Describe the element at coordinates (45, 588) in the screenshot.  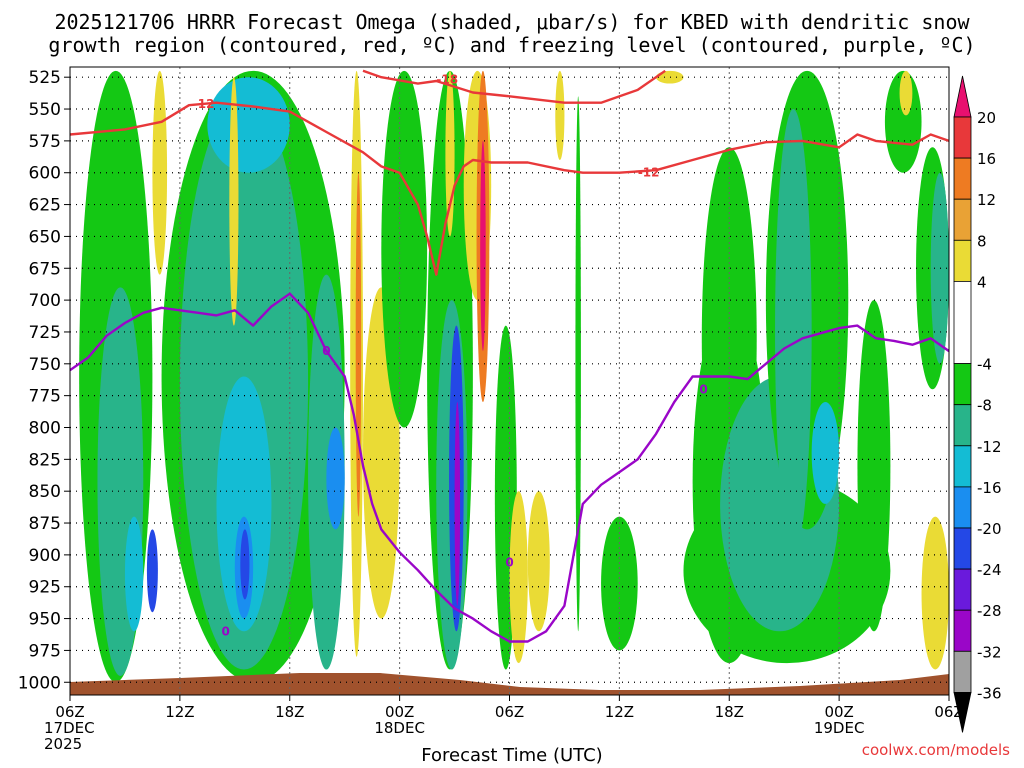
I see `y-tick-label-16: 925` at that location.